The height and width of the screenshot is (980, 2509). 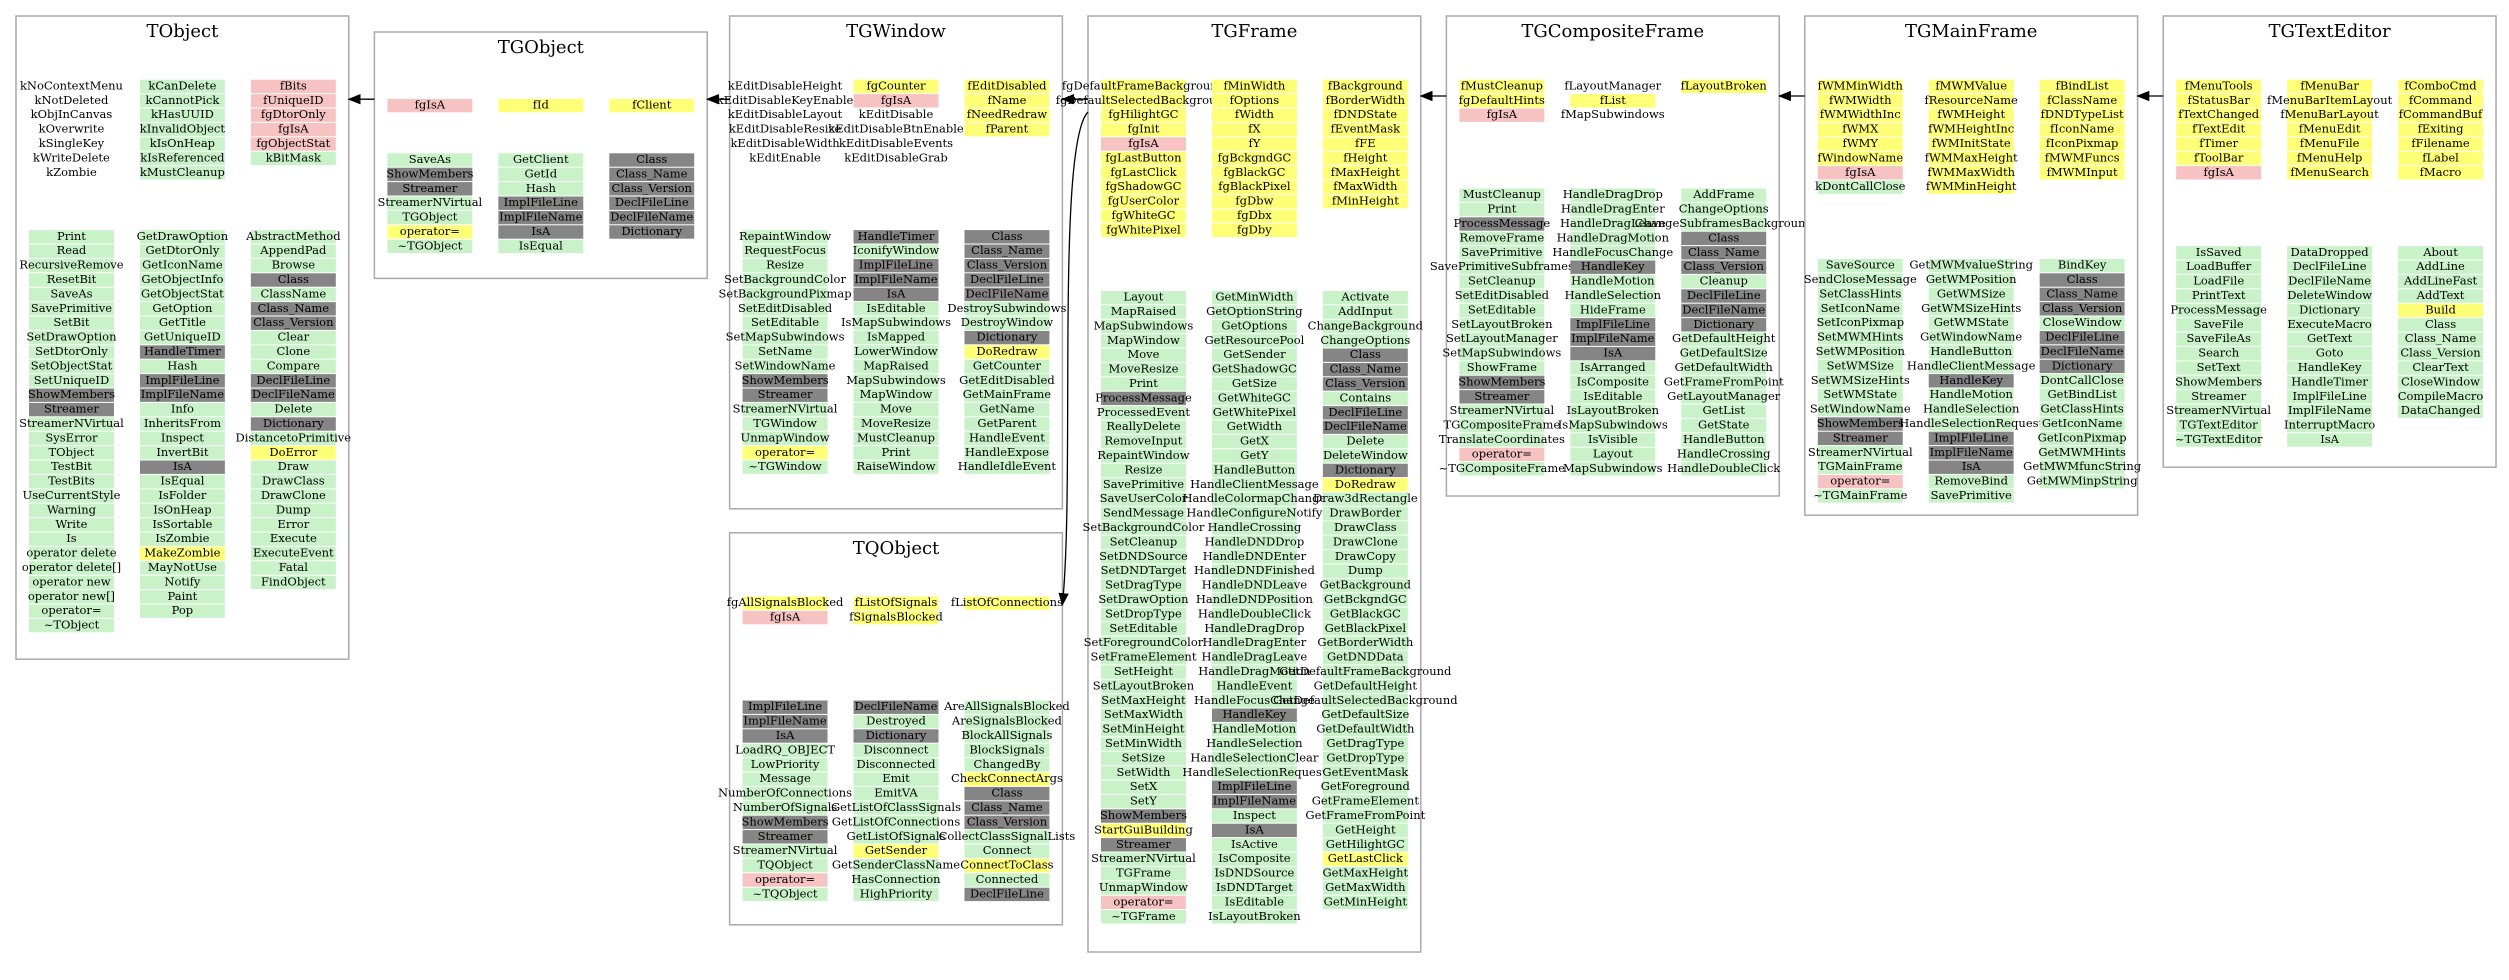 What do you see at coordinates (1366, 685) in the screenshot?
I see `member: GetDefaultHeight` at bounding box center [1366, 685].